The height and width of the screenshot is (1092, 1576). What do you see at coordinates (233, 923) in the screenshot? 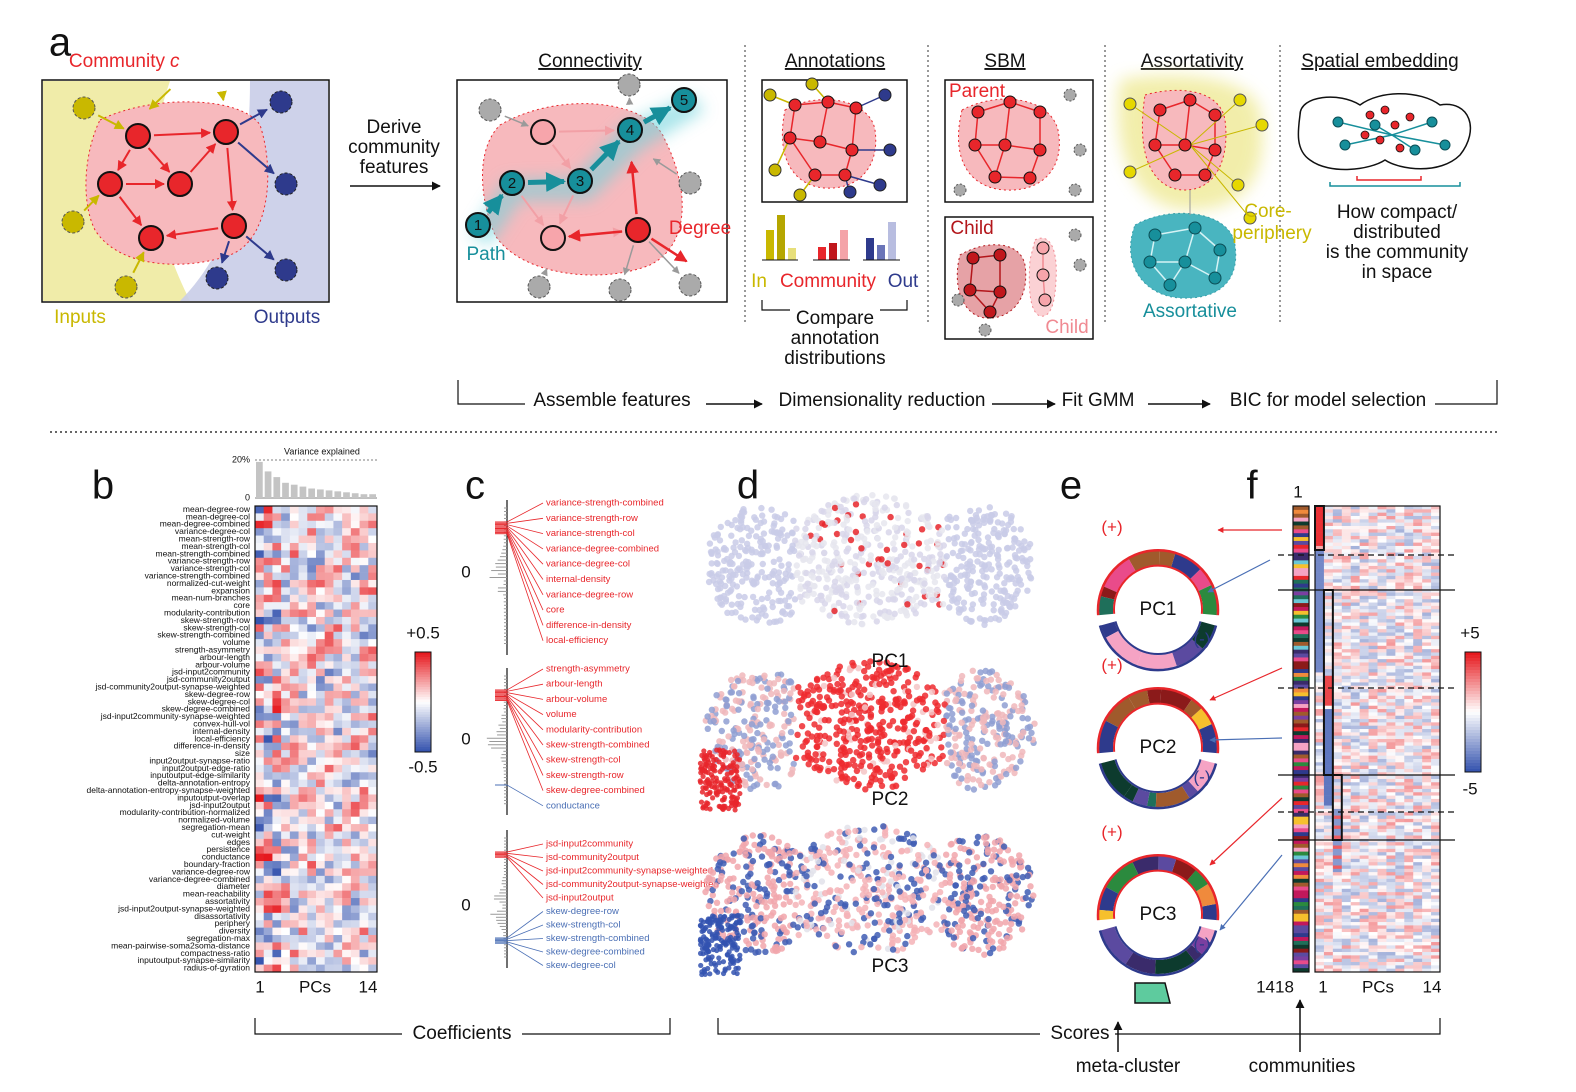
I see `feature-label: periphery` at bounding box center [233, 923].